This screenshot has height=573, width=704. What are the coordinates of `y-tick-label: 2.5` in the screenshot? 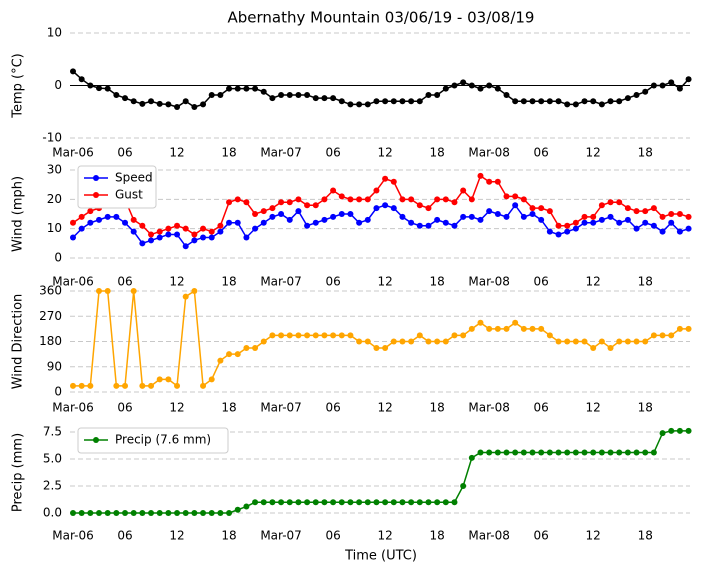 It's located at (52, 486).